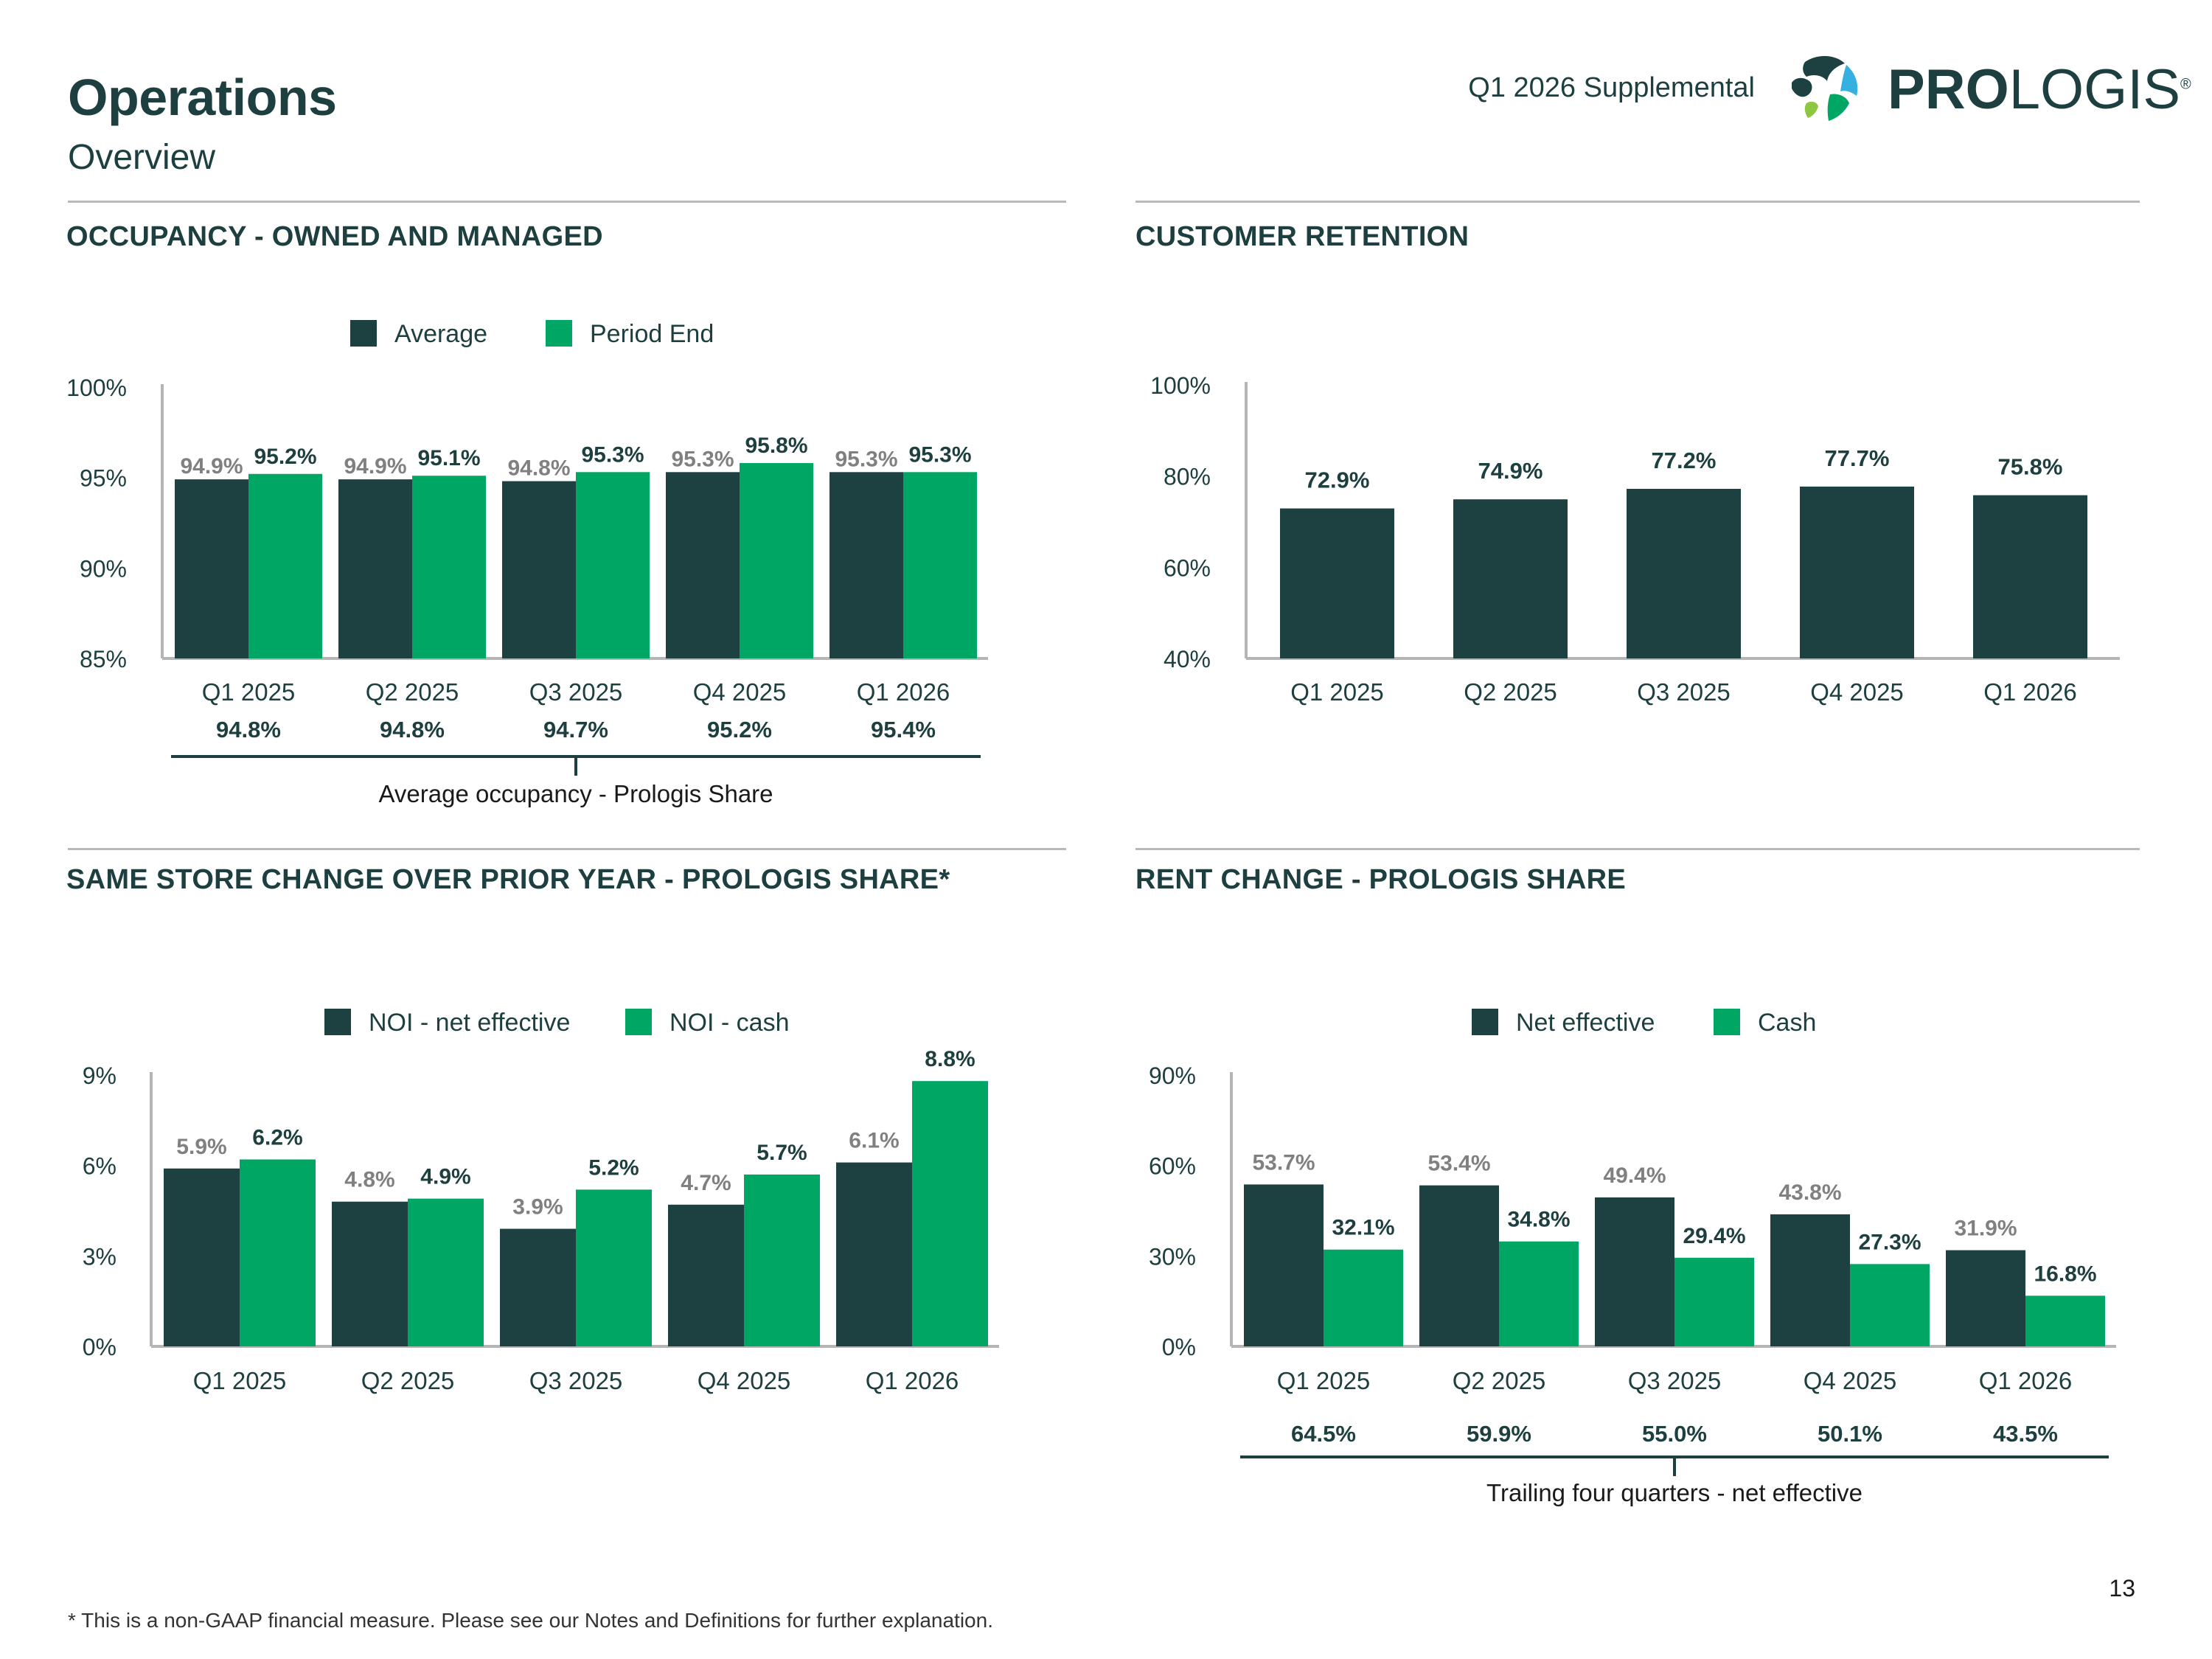 The image size is (2212, 1659). What do you see at coordinates (2065, 1274) in the screenshot?
I see `data-label: 16.8%` at bounding box center [2065, 1274].